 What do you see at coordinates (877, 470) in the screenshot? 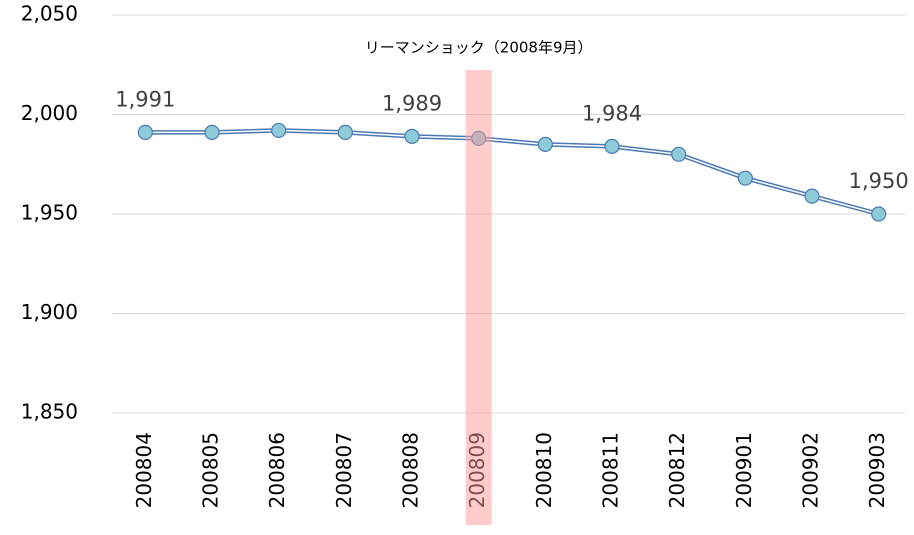
I see `x-tick-label: 200903` at bounding box center [877, 470].